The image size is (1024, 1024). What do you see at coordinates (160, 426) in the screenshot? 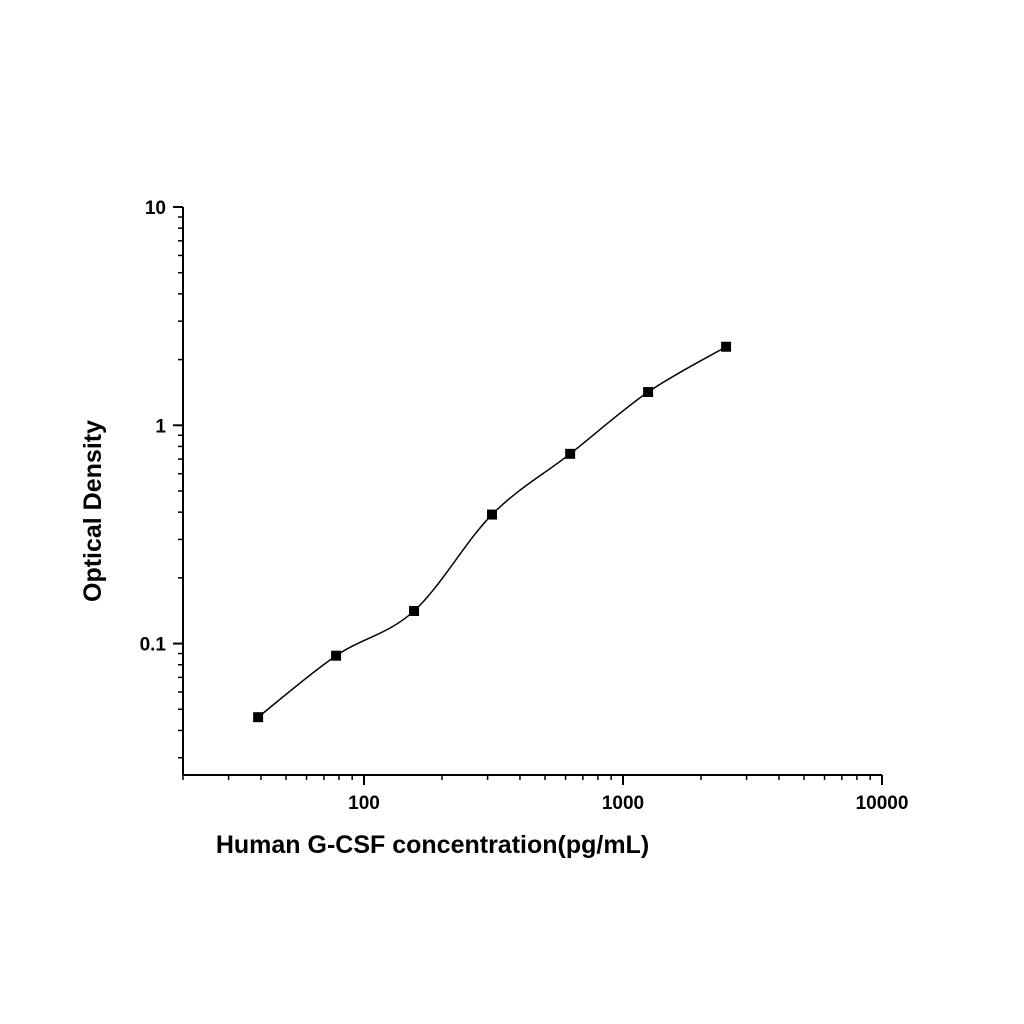
I see `y-tick-label: 1` at bounding box center [160, 426].